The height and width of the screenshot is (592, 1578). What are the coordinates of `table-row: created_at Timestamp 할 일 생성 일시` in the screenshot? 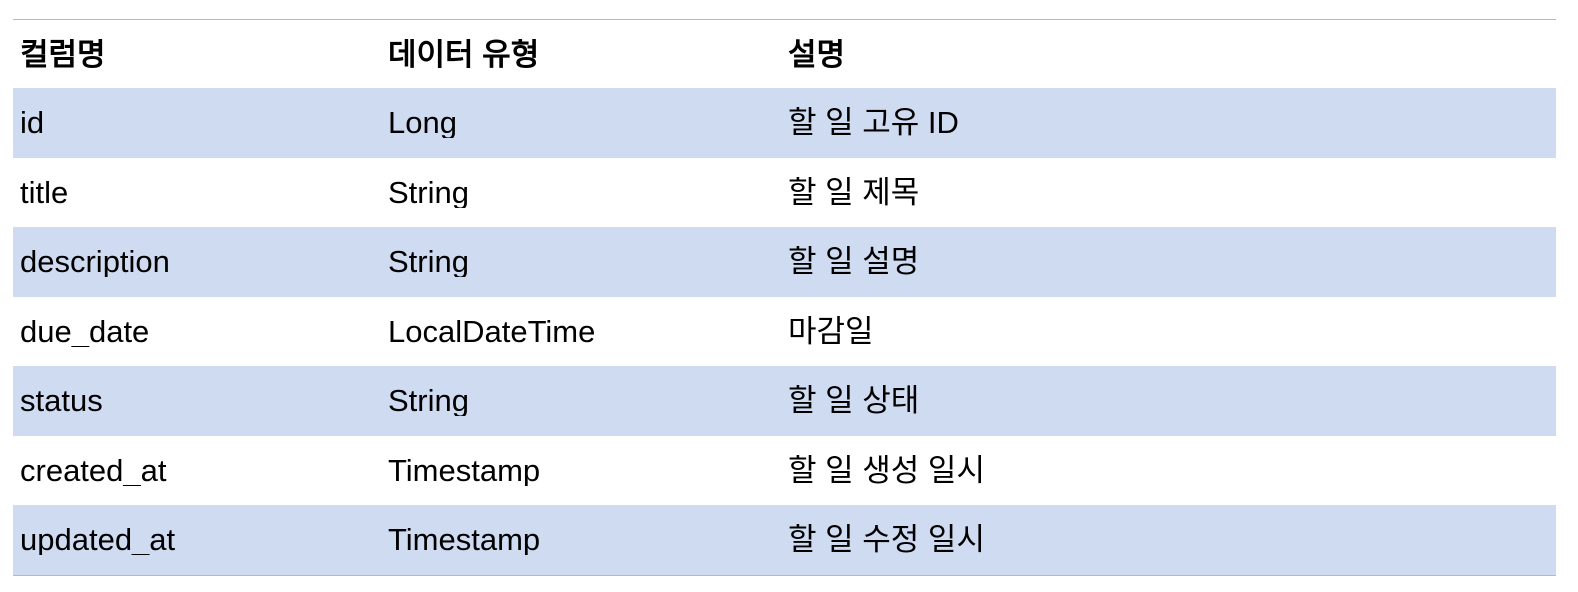 It's located at (784, 470).